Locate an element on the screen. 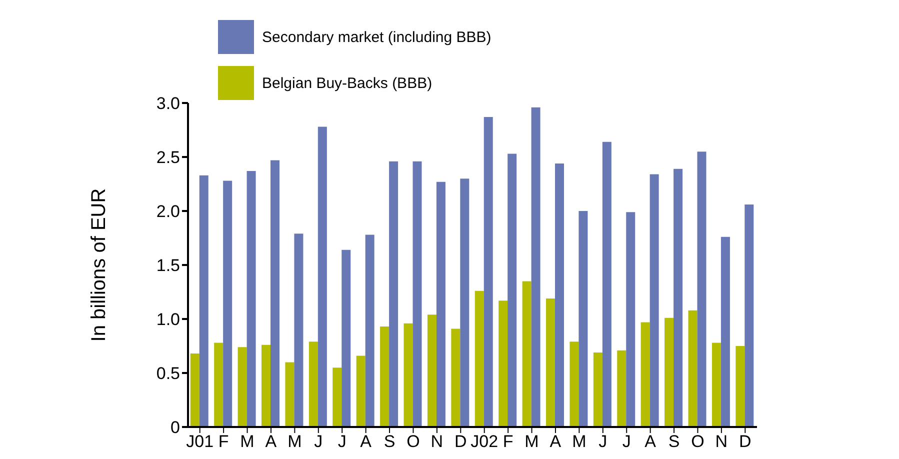 Image resolution: width=899 pixels, height=459 pixels. y-tick-label: 2.0 is located at coordinates (168, 212).